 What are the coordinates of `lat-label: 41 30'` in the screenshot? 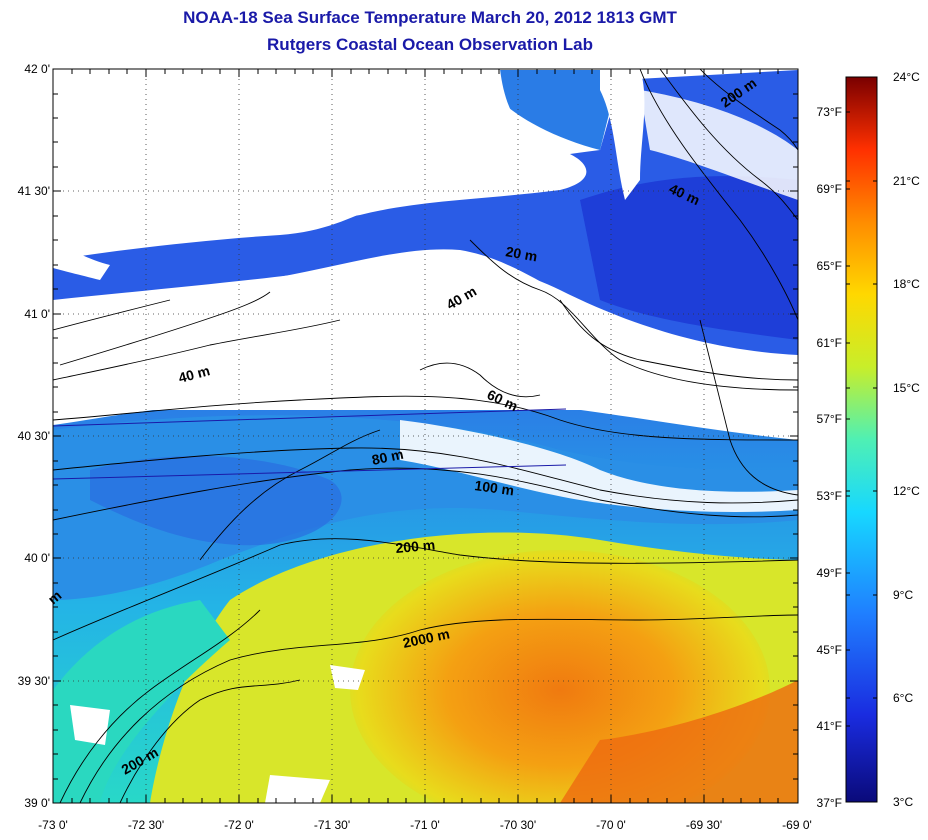 It's located at (34, 191).